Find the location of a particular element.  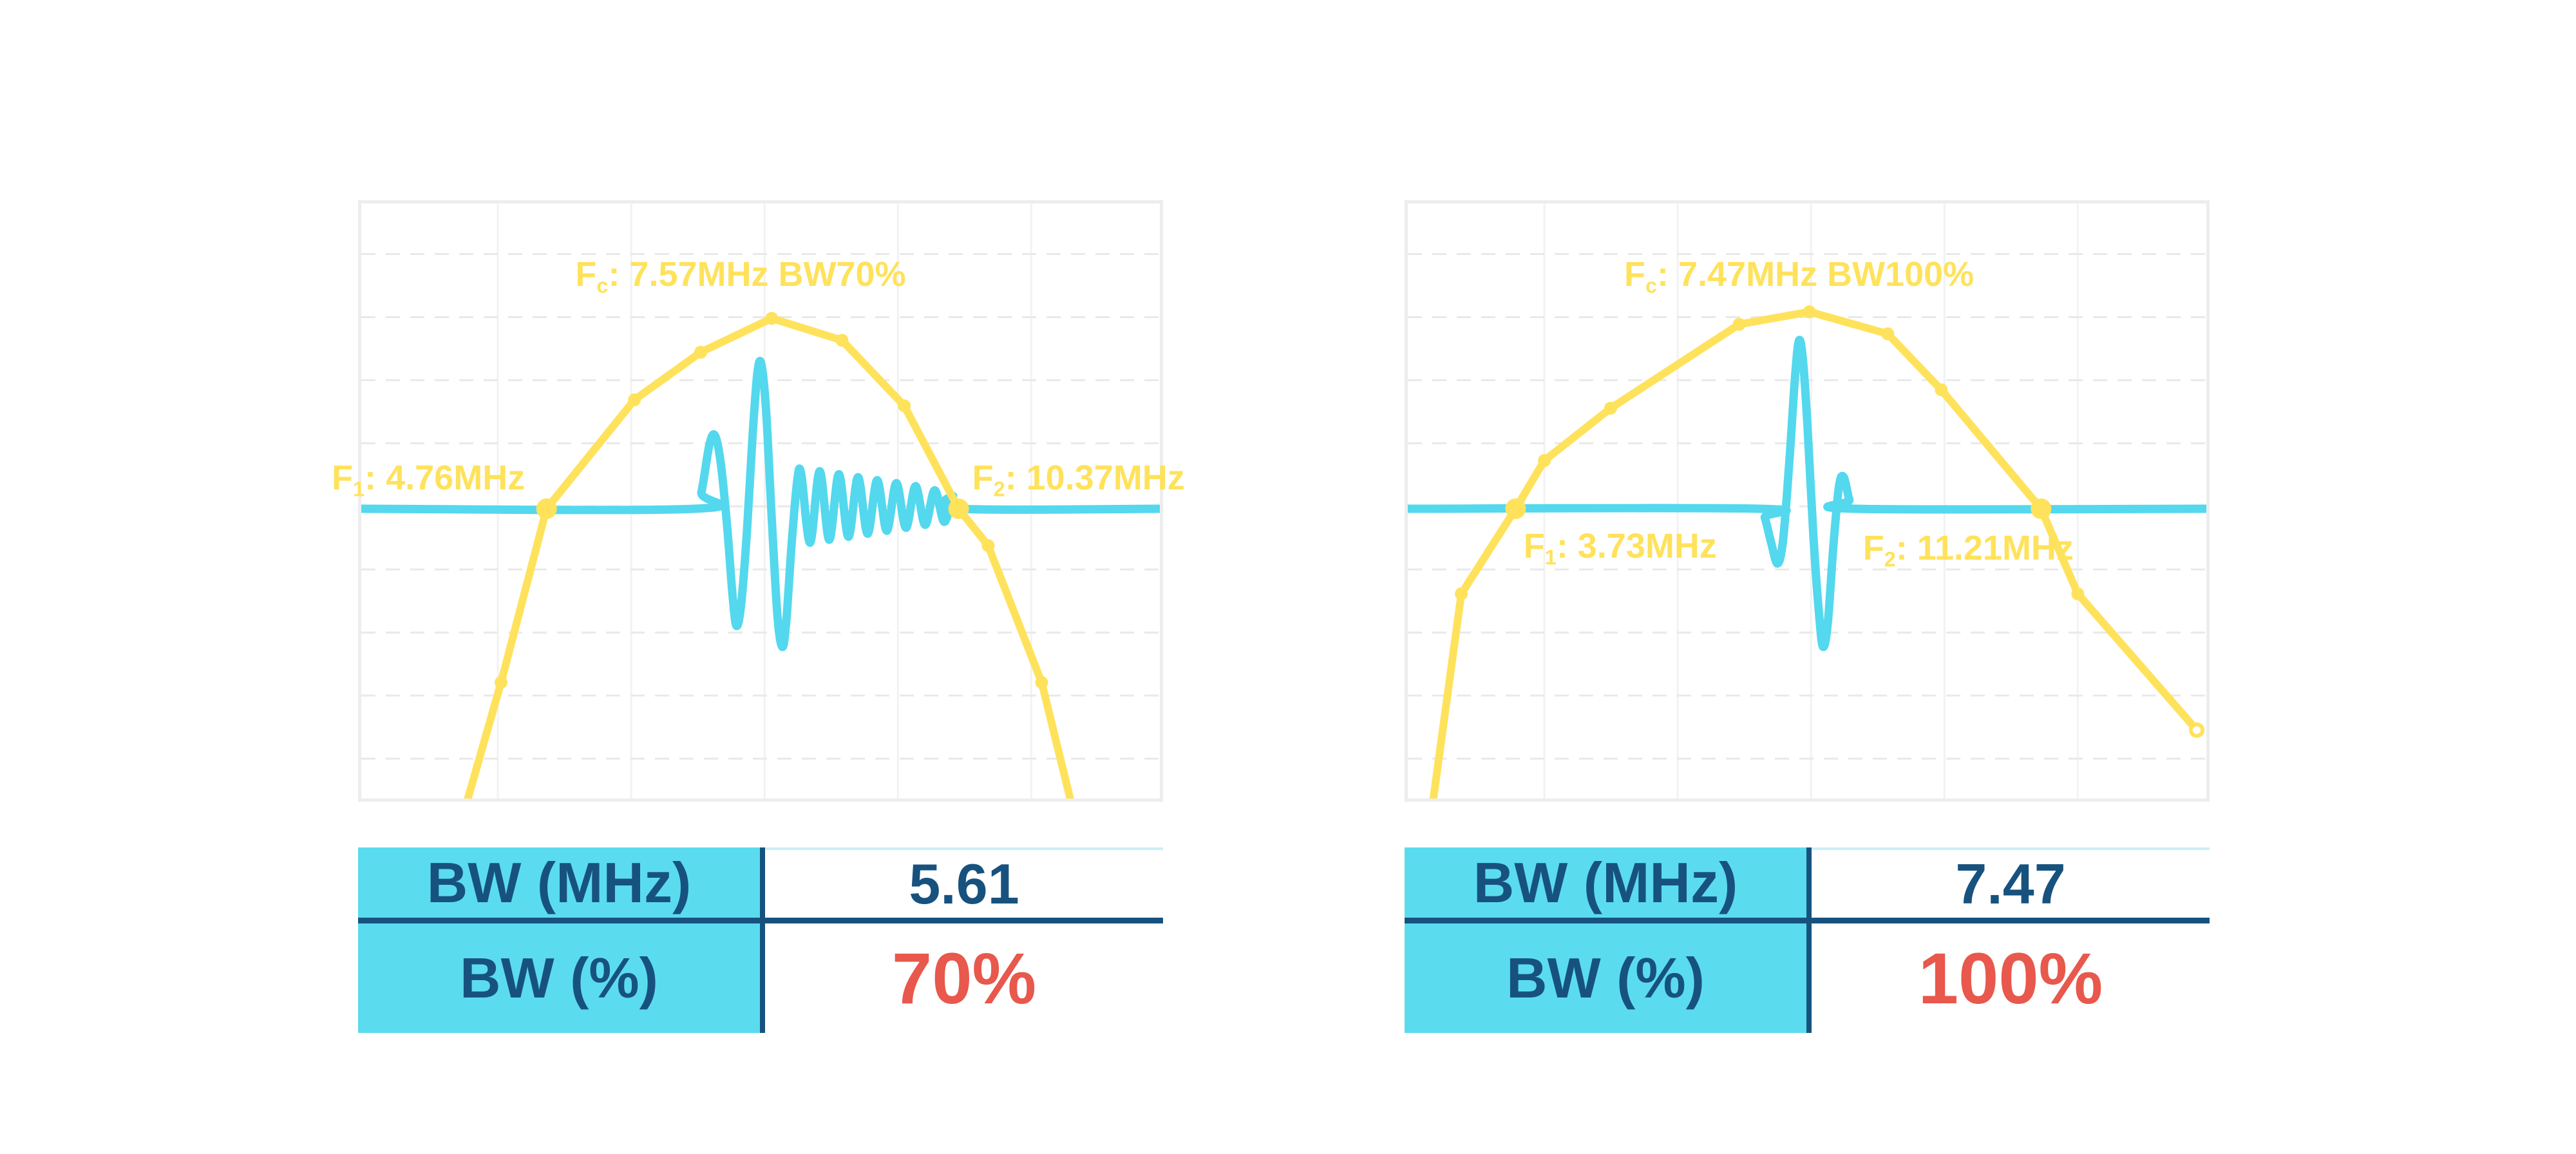

fc-value-text: : 7.47MHz BW100% is located at coordinates (1816, 274).